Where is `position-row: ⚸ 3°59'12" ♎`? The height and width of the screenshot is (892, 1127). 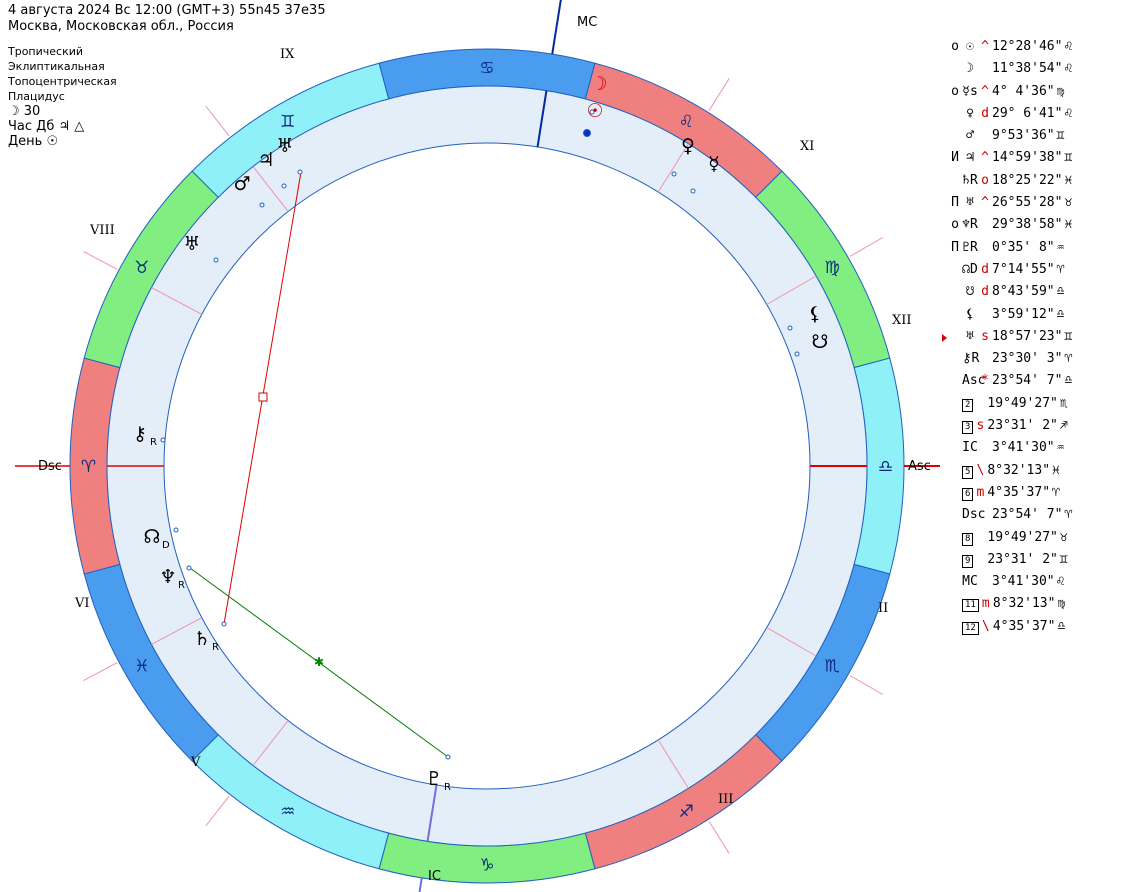
position-row: ⚸ 3°59'12" ♎ is located at coordinates (1037, 315).